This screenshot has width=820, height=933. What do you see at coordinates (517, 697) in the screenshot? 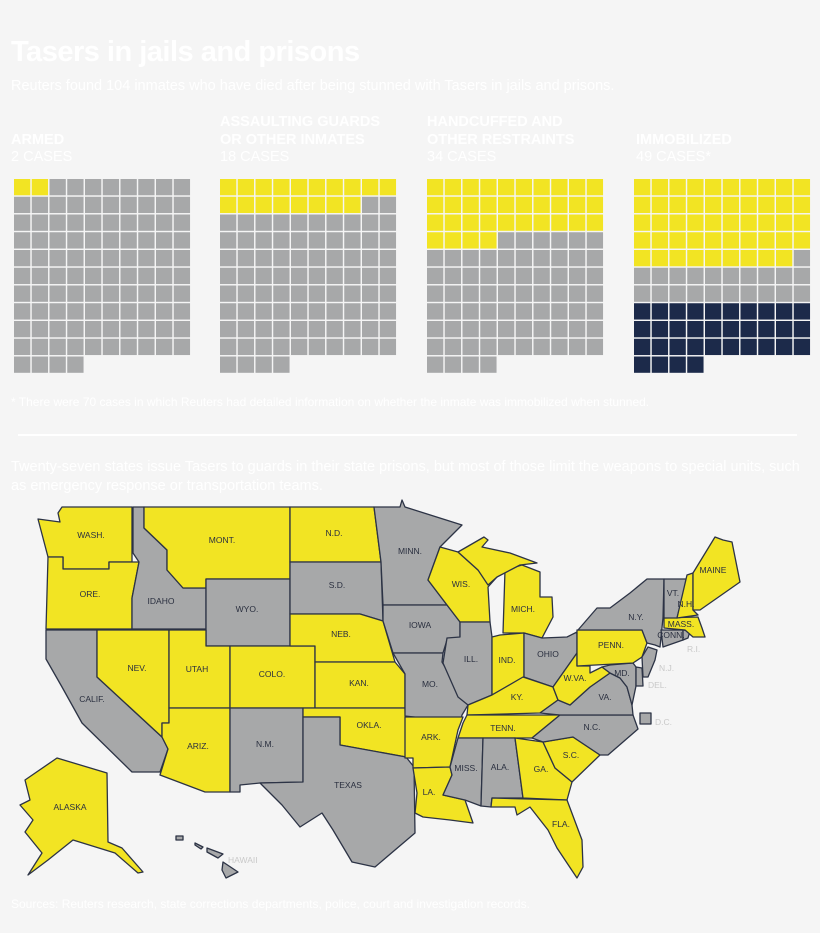
I see `state-label-ky: KY.` at bounding box center [517, 697].